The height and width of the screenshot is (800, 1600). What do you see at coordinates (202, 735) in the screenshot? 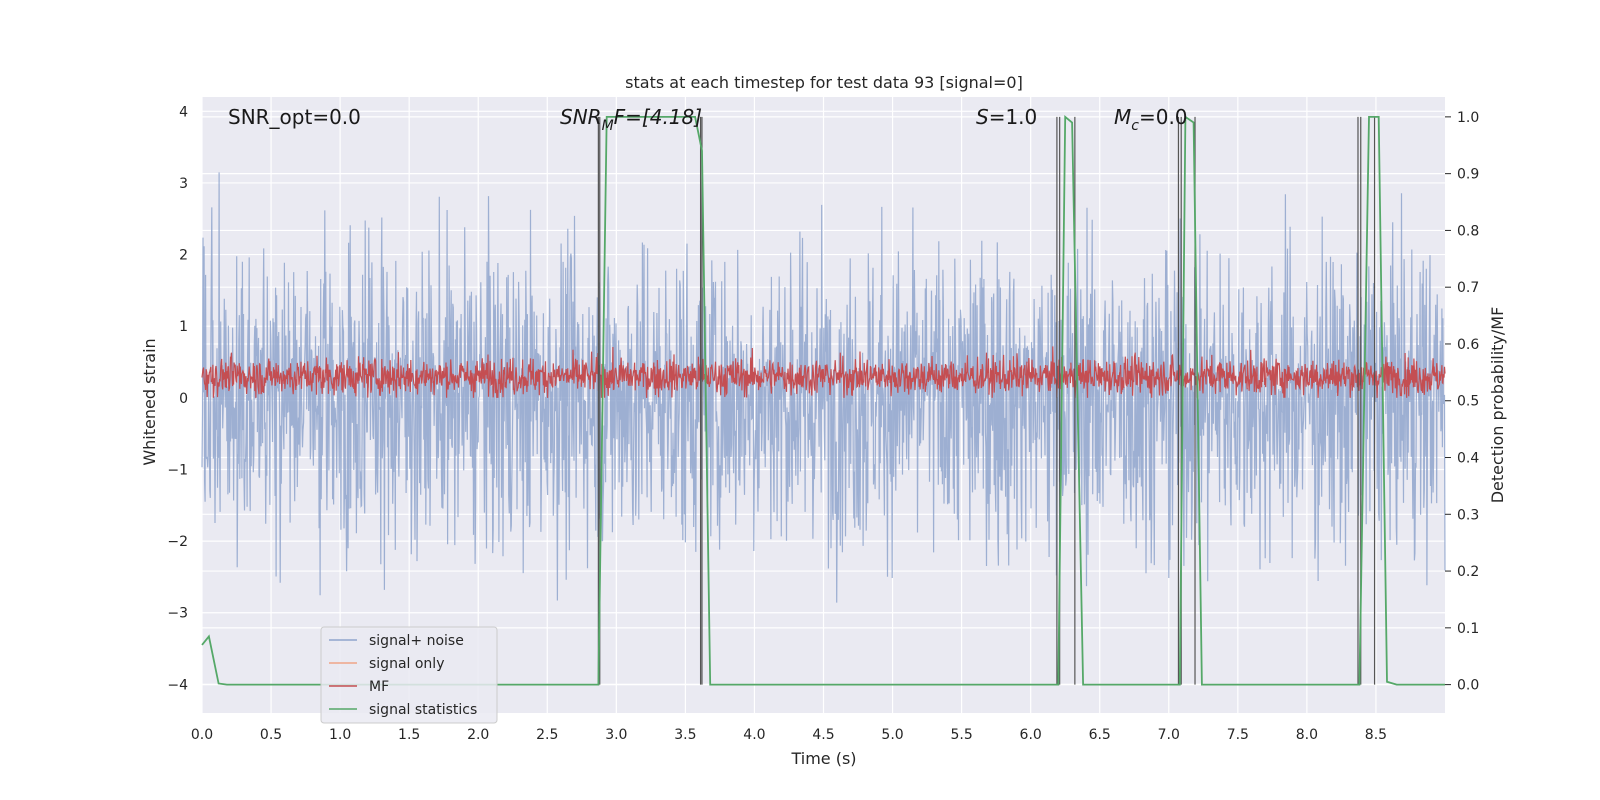
I see `x-tick-label: 0.0` at bounding box center [202, 735].